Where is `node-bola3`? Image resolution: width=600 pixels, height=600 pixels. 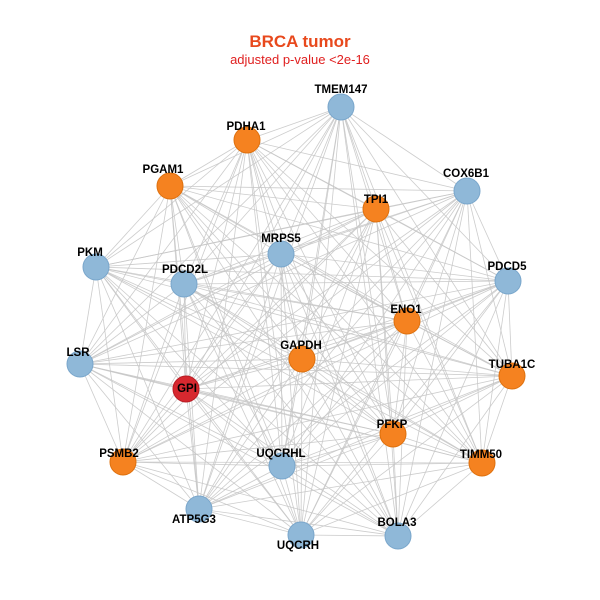 node-bola3 is located at coordinates (398, 536).